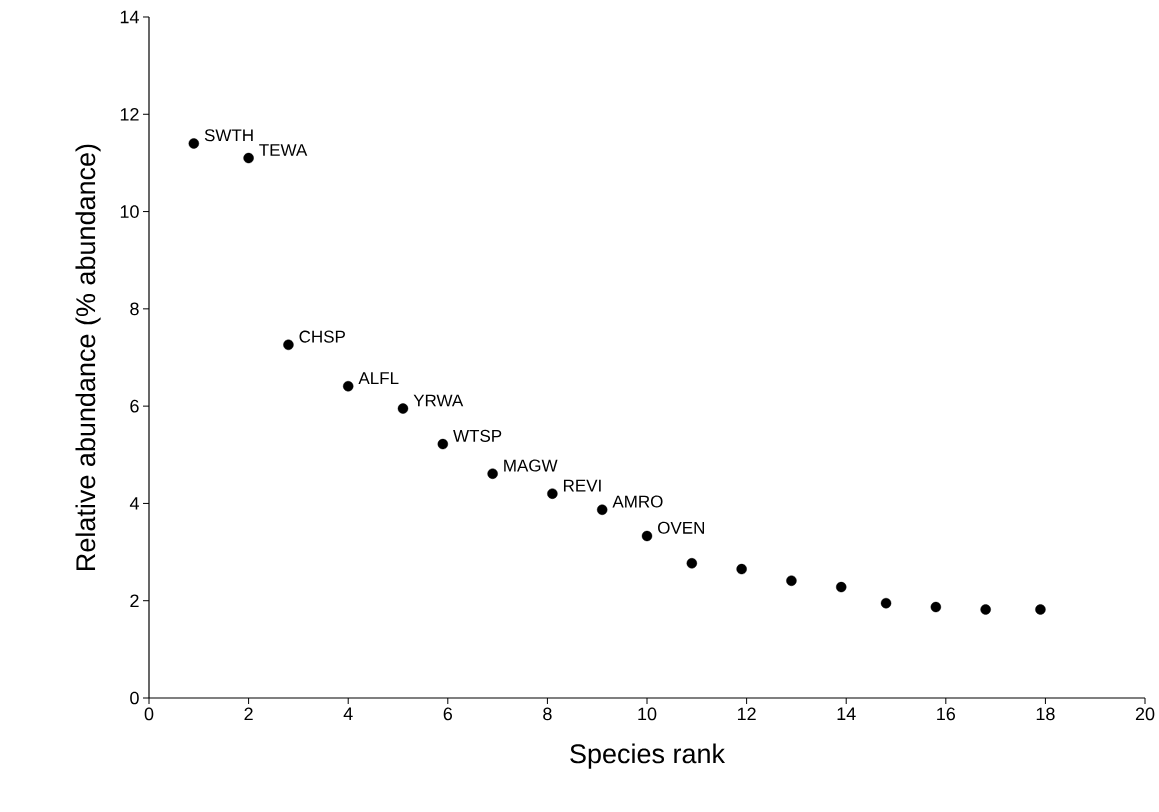 The image size is (1159, 812). I want to click on x-tick-label: 6, so click(448, 714).